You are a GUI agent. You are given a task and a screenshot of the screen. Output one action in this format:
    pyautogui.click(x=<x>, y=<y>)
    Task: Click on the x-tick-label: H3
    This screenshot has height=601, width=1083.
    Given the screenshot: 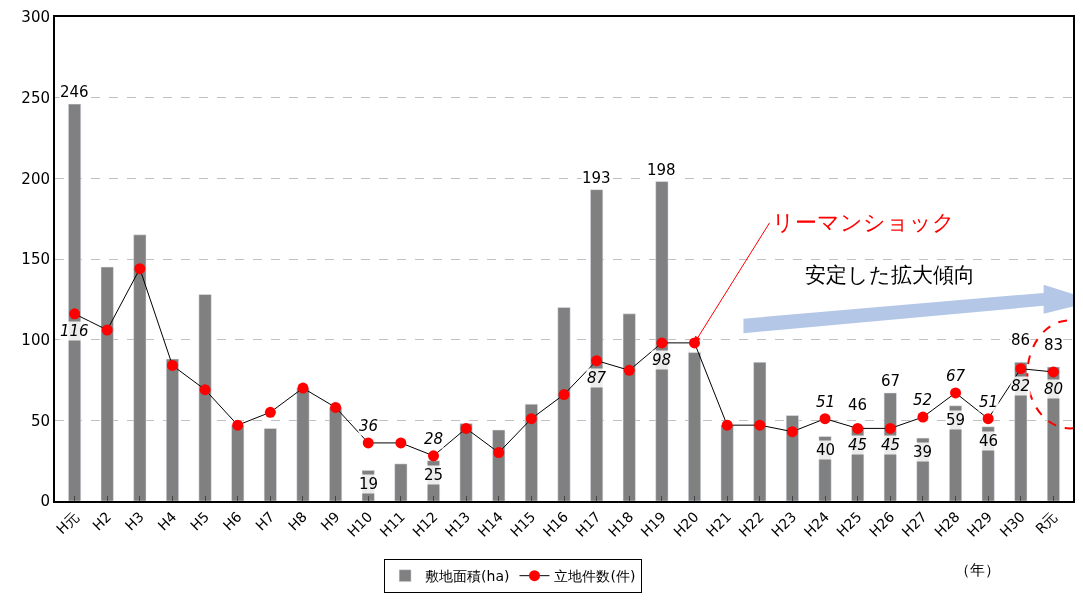 What is the action you would take?
    pyautogui.click(x=134, y=521)
    